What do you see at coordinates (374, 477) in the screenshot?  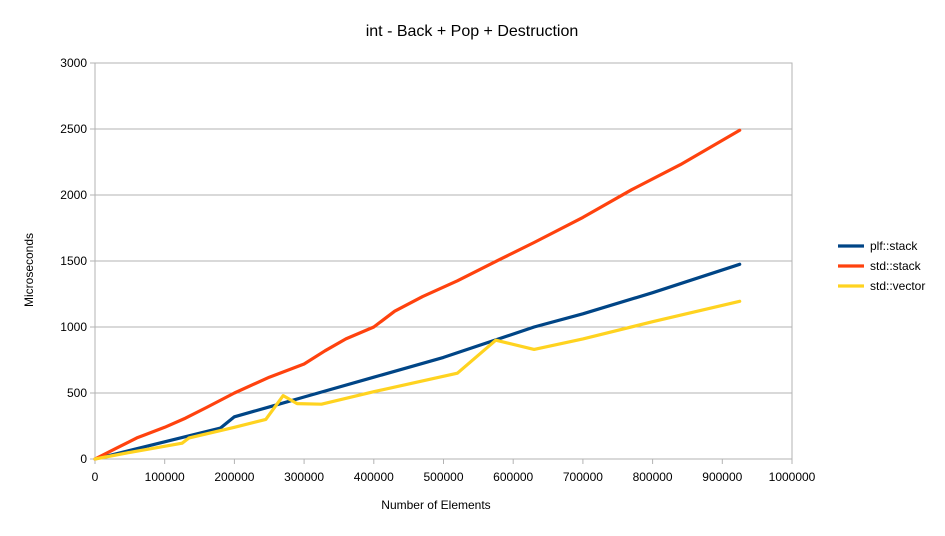 I see `x-tick-label: 400000` at bounding box center [374, 477].